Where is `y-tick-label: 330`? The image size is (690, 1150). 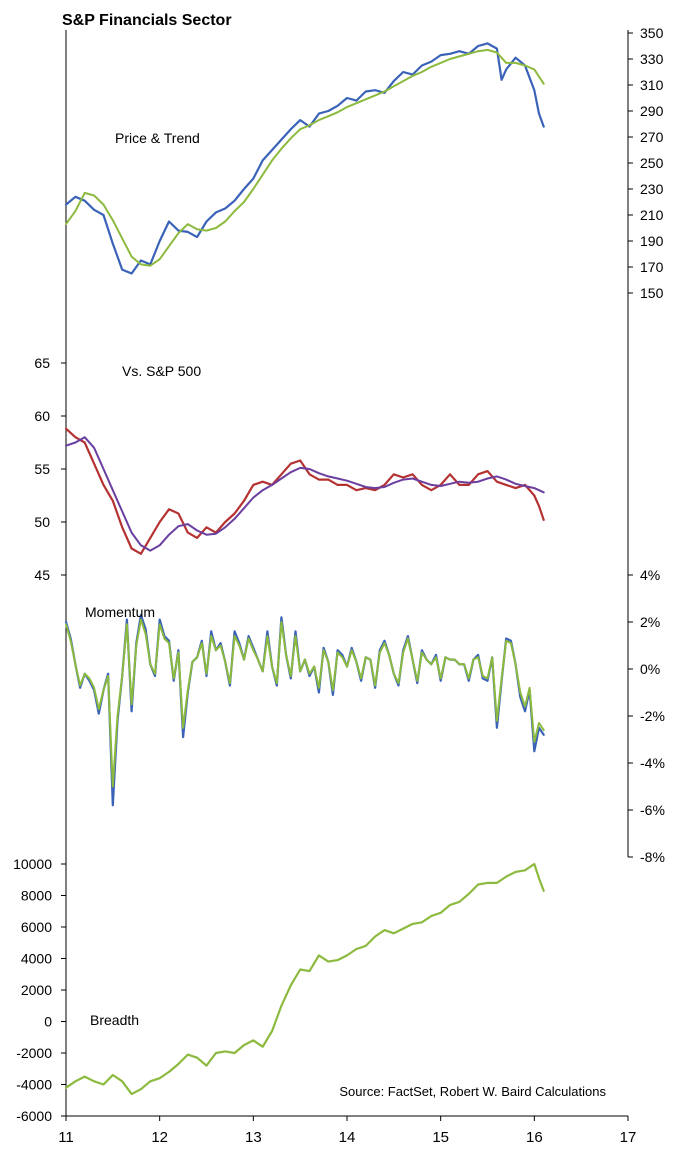
y-tick-label: 330 is located at coordinates (652, 59).